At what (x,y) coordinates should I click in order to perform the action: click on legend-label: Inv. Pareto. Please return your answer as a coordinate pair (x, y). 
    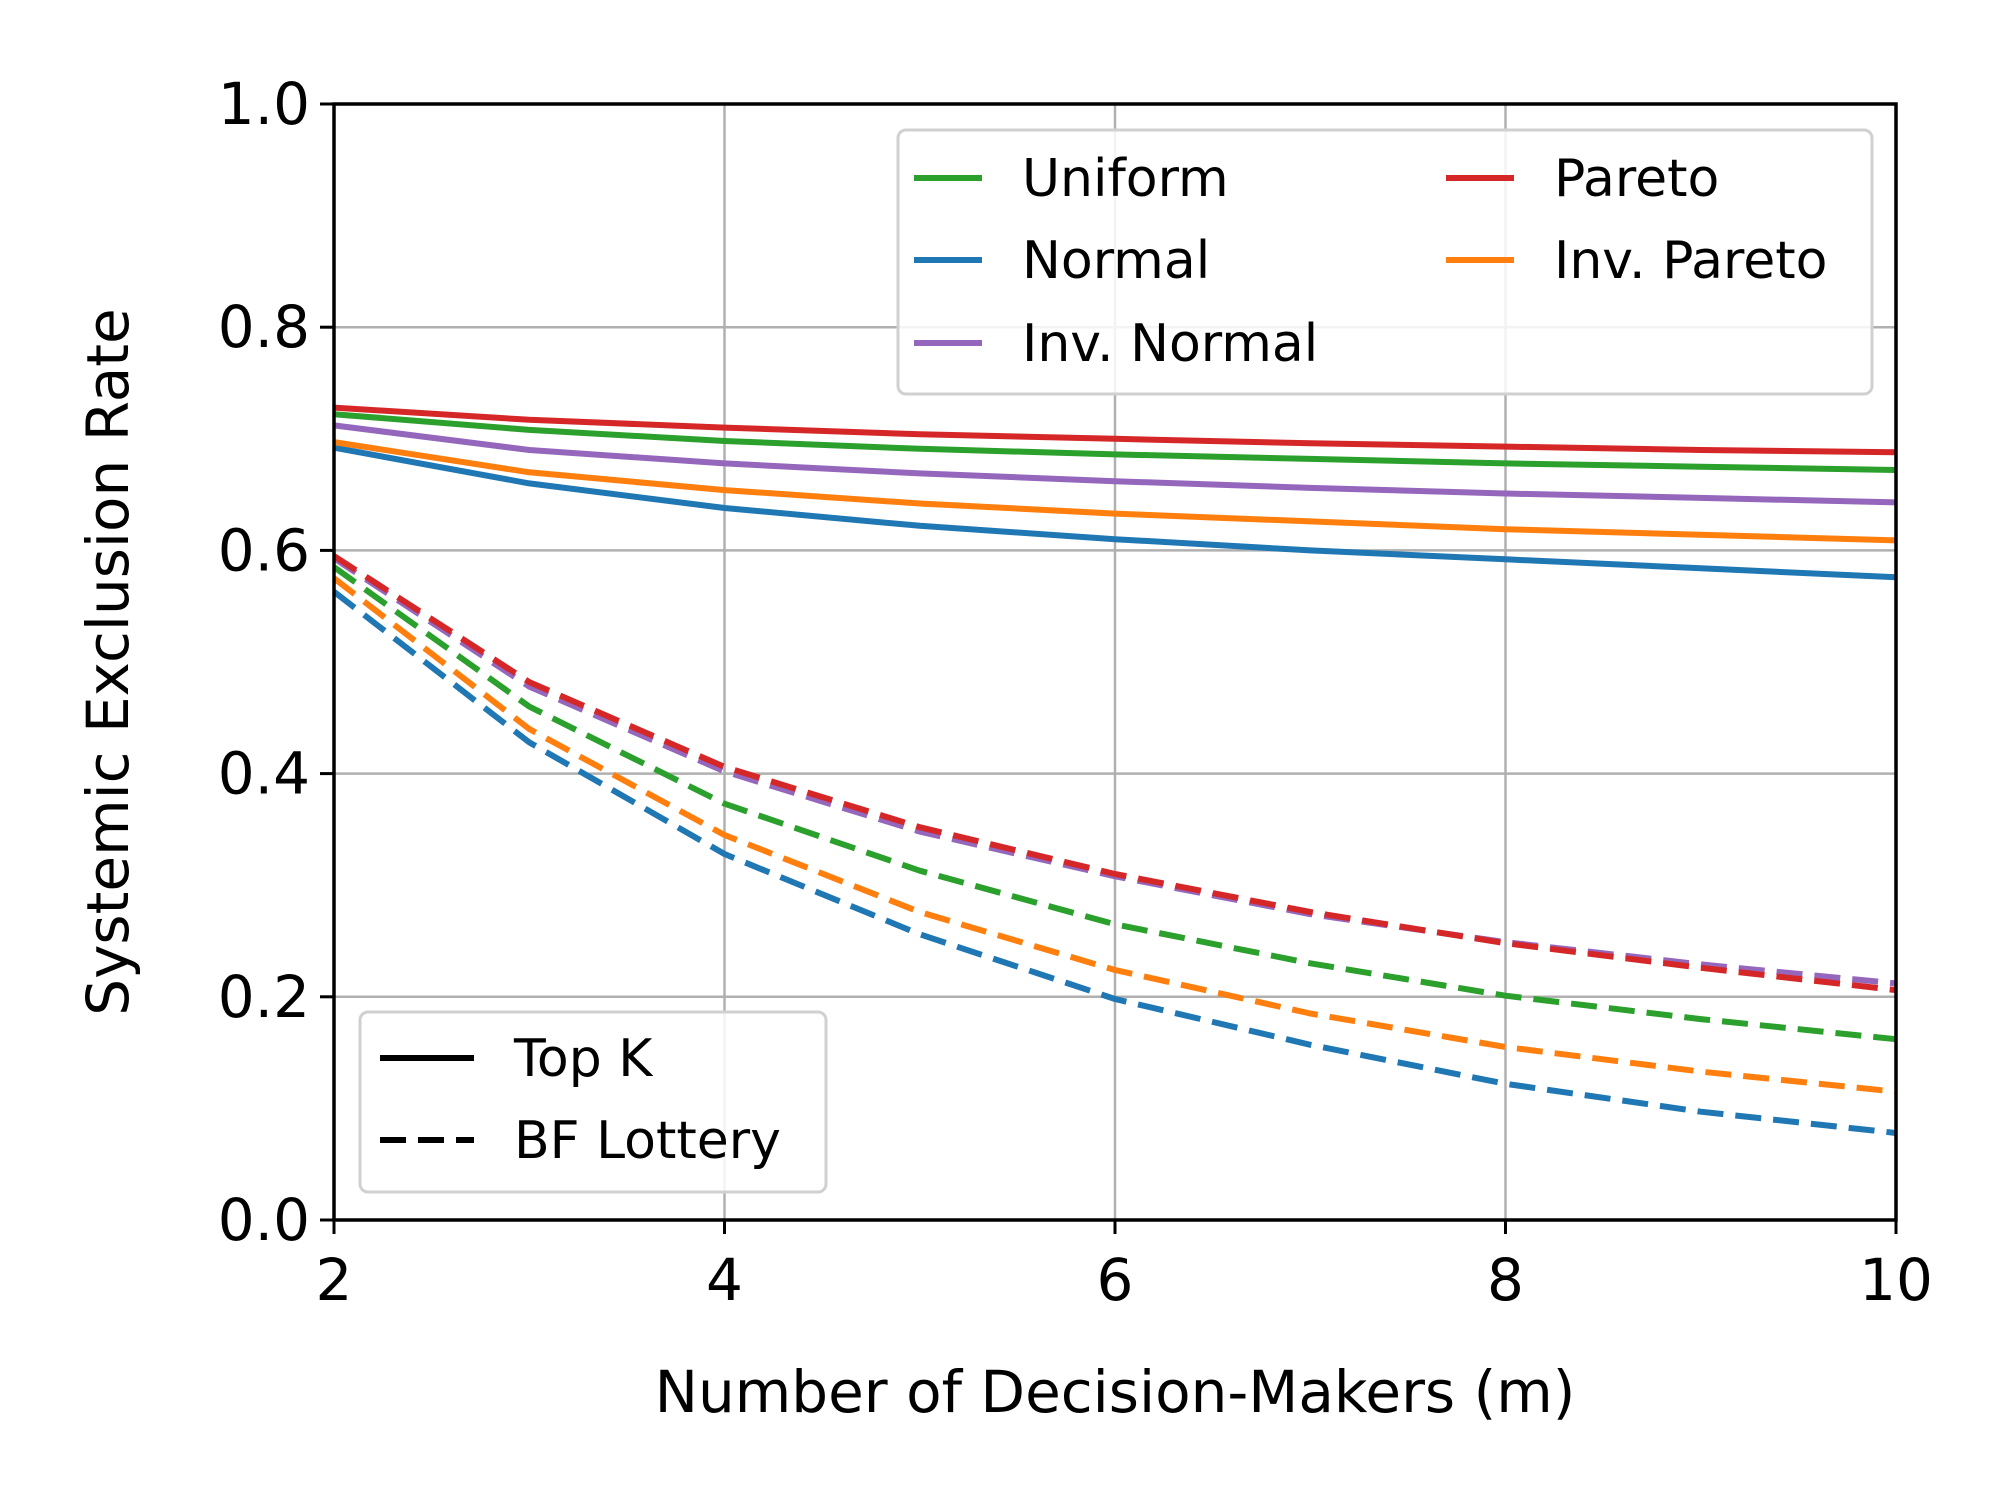
    Looking at the image, I should click on (1690, 261).